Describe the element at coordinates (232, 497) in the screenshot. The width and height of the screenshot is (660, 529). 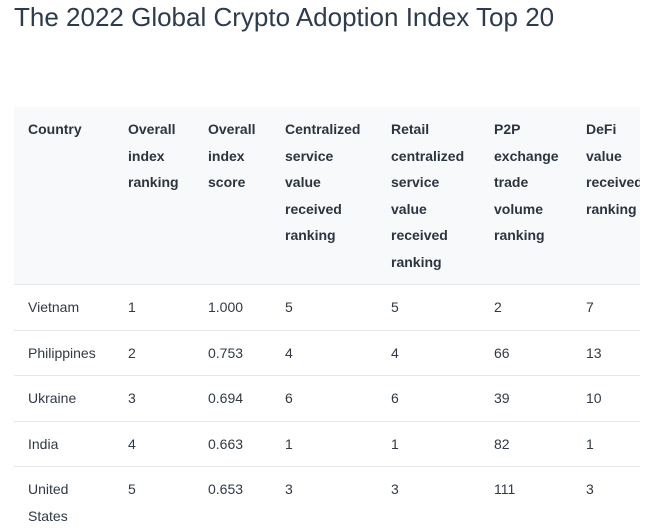
I see `table-cell: 0.653` at that location.